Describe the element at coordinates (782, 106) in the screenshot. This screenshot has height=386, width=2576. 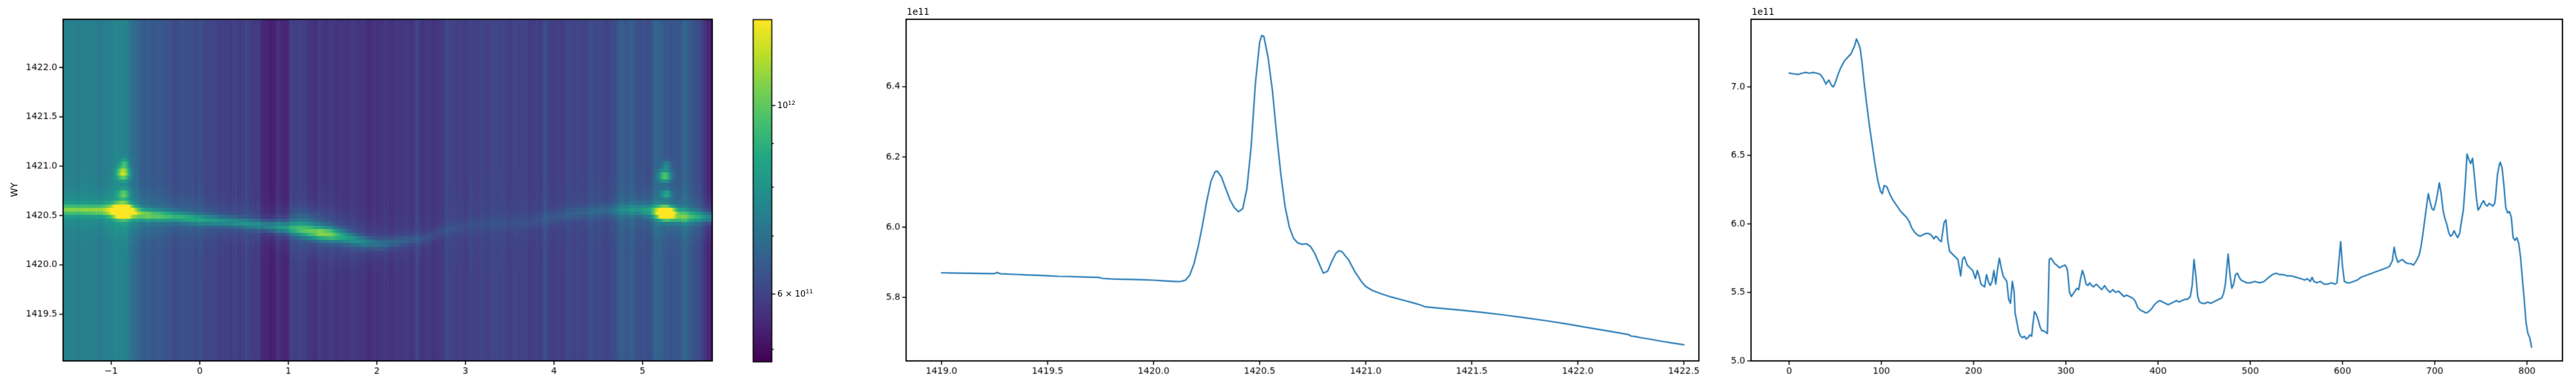
I see `colorbar-tick-1e12-base: 10` at that location.